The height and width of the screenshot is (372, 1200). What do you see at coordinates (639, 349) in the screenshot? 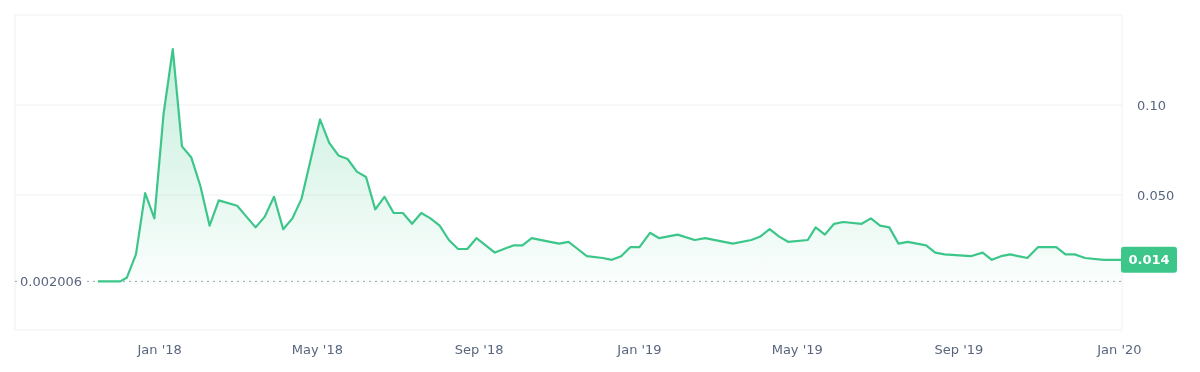
I see `x-tick-label: Jan '19` at bounding box center [639, 349].